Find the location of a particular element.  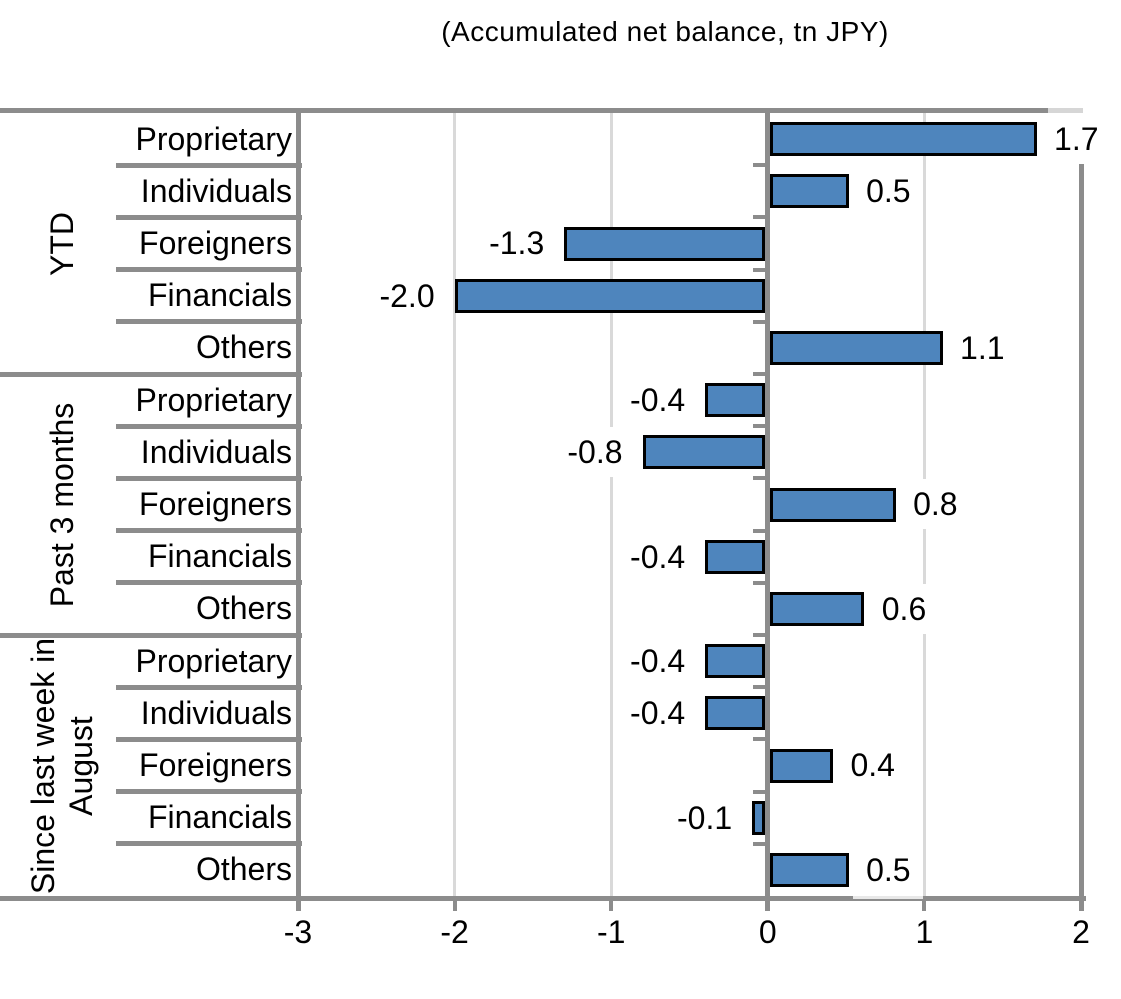

chart-title: (Accumulated net balance, tn JPY) is located at coordinates (665, 31).